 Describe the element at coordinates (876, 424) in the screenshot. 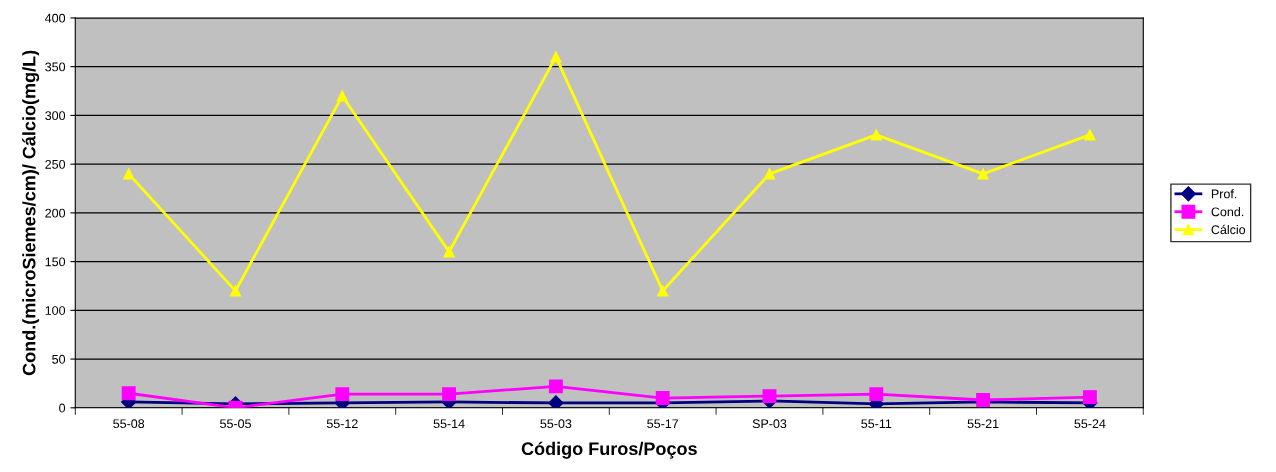

I see `x-tick-label: 55-11` at that location.